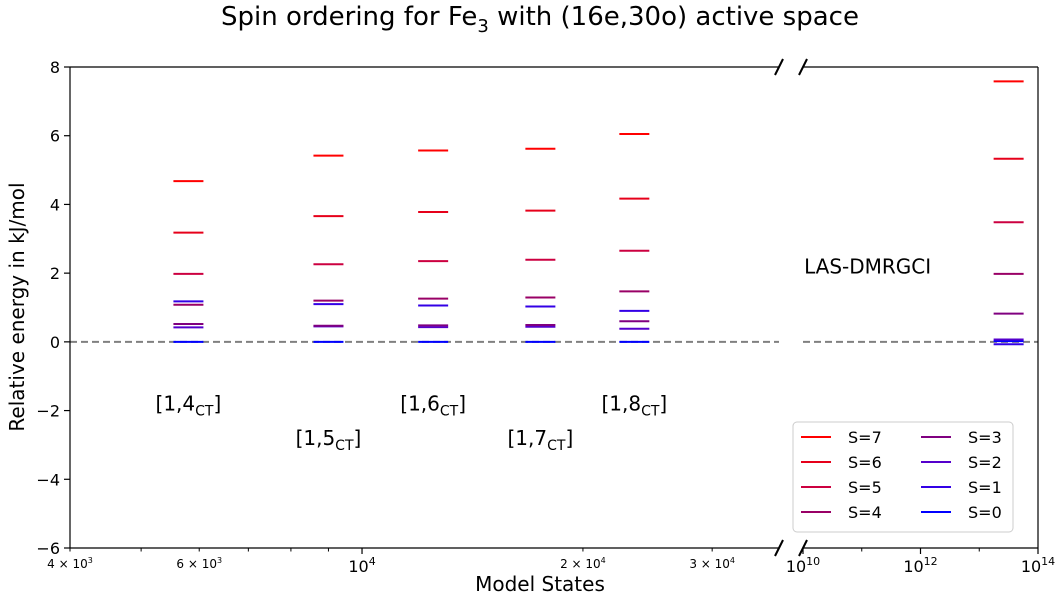 This screenshot has width=1058, height=593. I want to click on y-tick-label-0: −6, so click(48, 548).